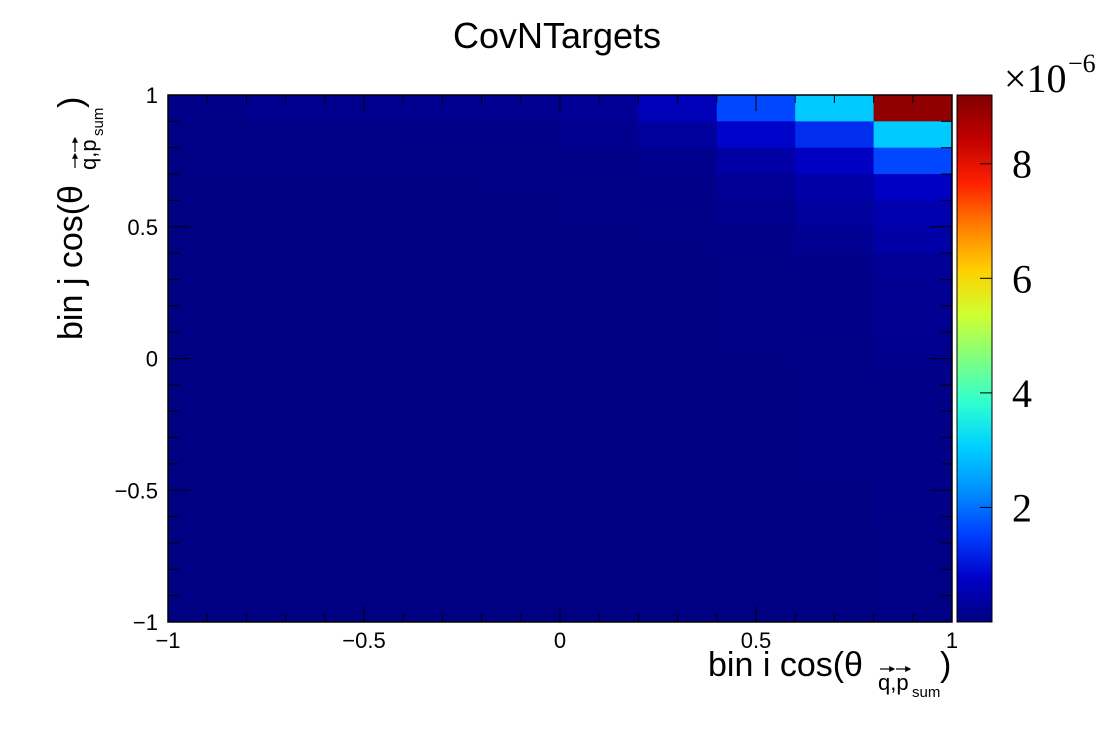 The width and height of the screenshot is (1120, 740). I want to click on y-tick-label: 1, so click(152, 95).